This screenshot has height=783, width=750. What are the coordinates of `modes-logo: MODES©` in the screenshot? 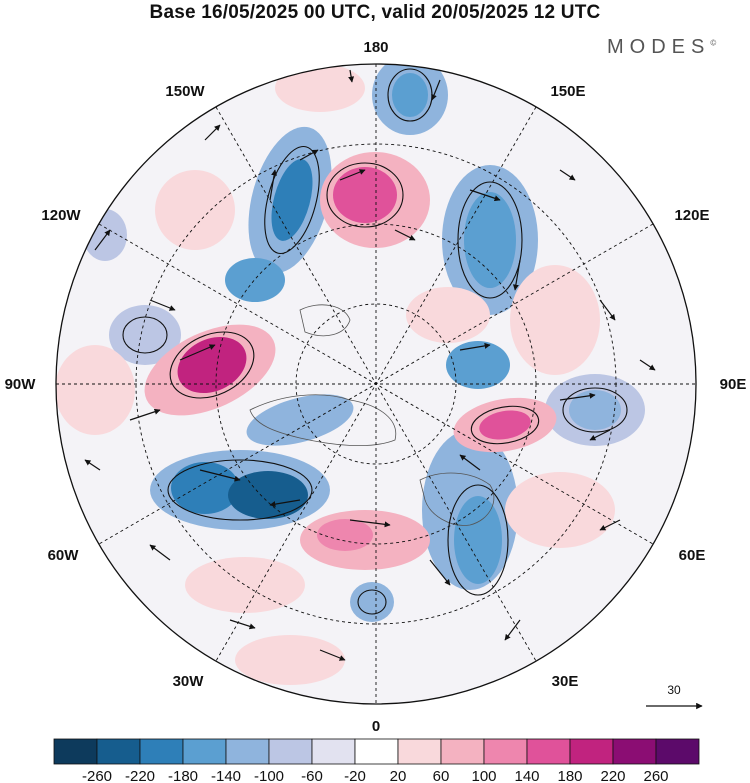 It's located at (661, 47).